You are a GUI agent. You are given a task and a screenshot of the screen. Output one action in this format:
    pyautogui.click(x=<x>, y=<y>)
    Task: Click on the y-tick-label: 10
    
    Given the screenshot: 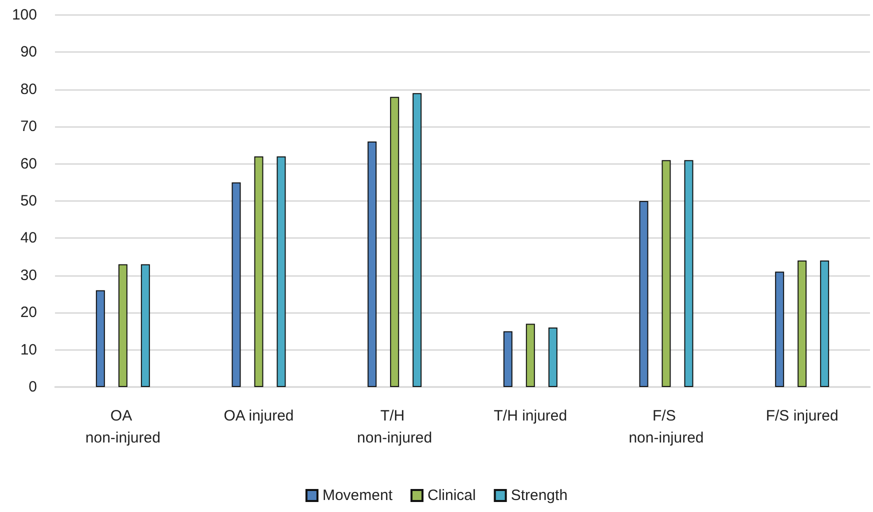 What is the action you would take?
    pyautogui.click(x=28, y=349)
    